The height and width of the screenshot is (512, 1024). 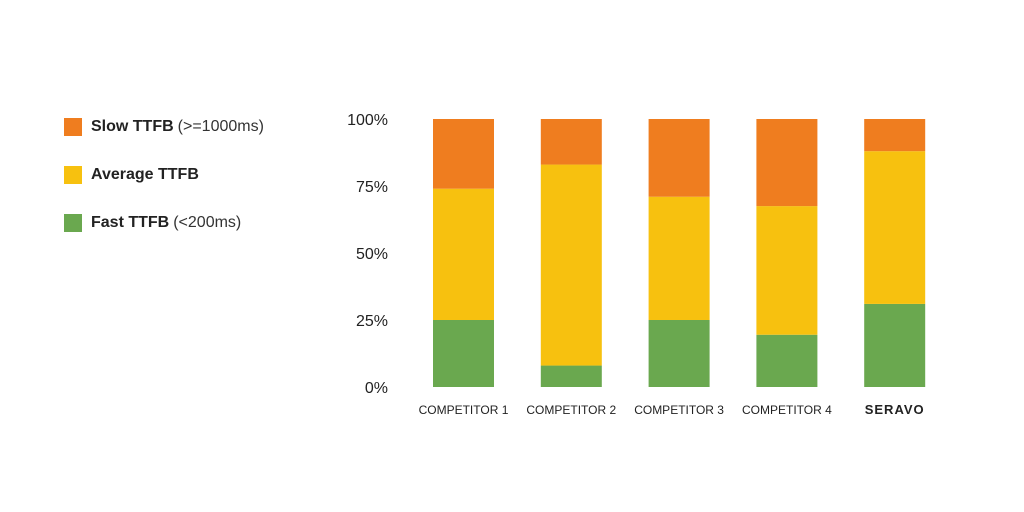 What do you see at coordinates (207, 222) in the screenshot?
I see `legend-note-fast: (<200ms)` at bounding box center [207, 222].